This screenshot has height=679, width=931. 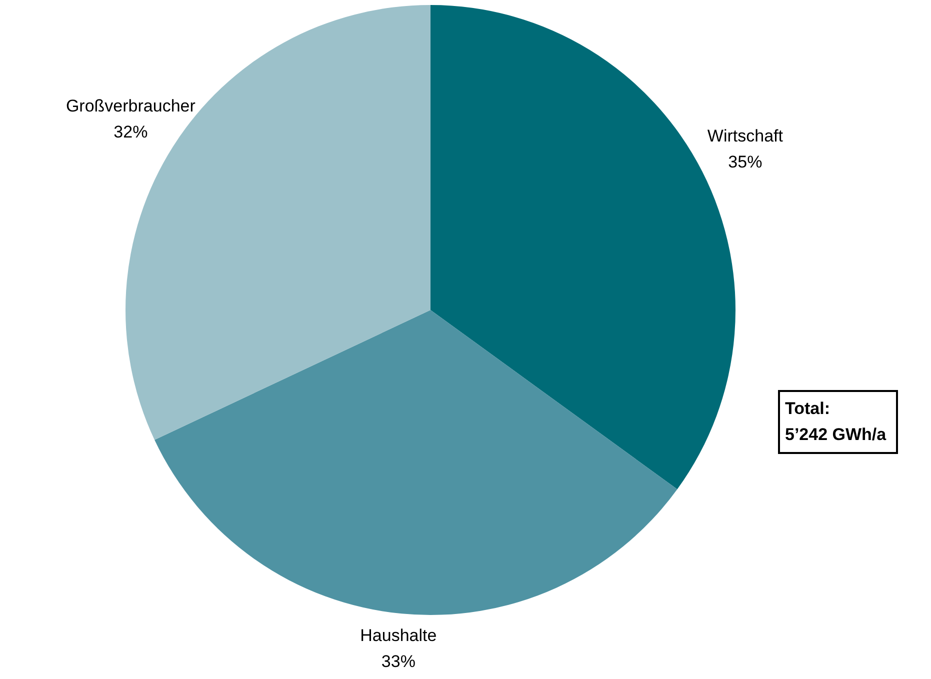 What do you see at coordinates (131, 132) in the screenshot?
I see `data-label: 32%` at bounding box center [131, 132].